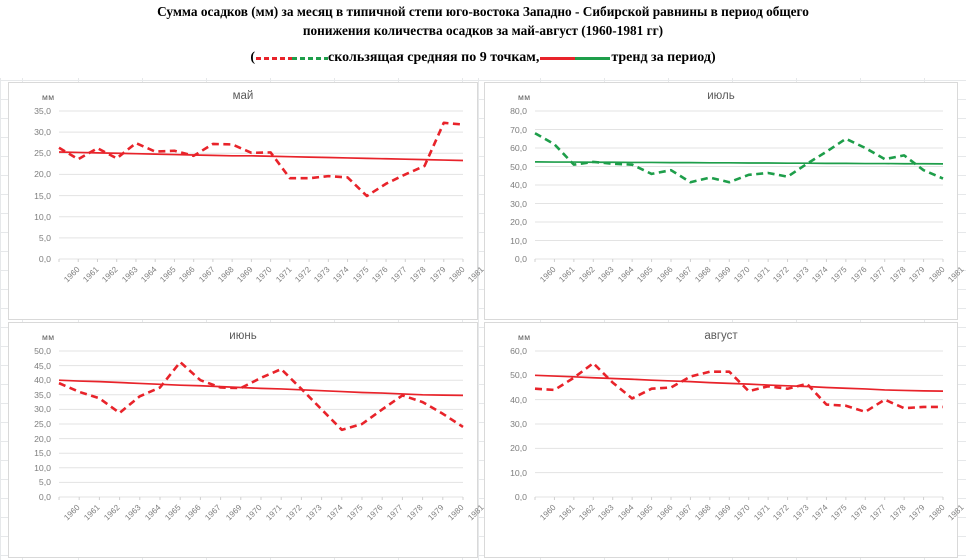 This screenshot has width=966, height=560. I want to click on legend-trend-label: тренд за период), so click(663, 57).